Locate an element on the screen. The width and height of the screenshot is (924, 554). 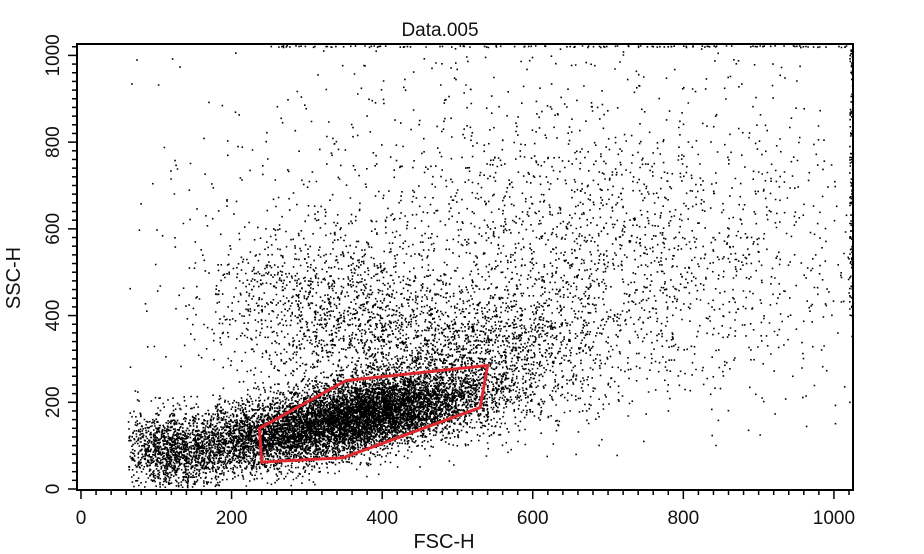
y-axis-label: SSC-H is located at coordinates (14, 278).